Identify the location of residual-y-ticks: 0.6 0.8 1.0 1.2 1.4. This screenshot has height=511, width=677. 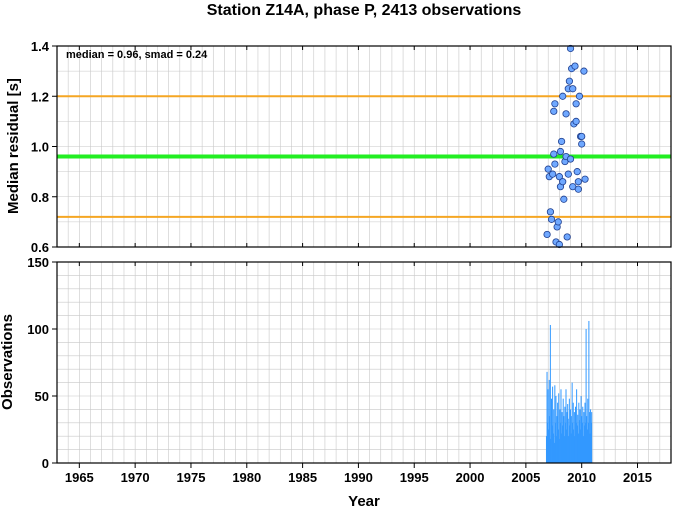
(44, 147).